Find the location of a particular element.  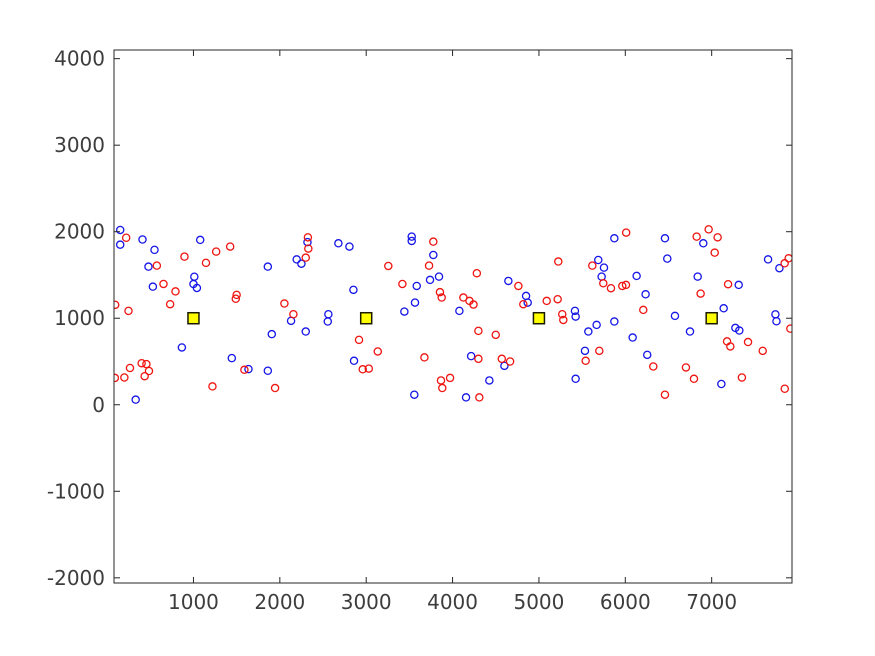

x-tick-label: 5000 is located at coordinates (538, 602).